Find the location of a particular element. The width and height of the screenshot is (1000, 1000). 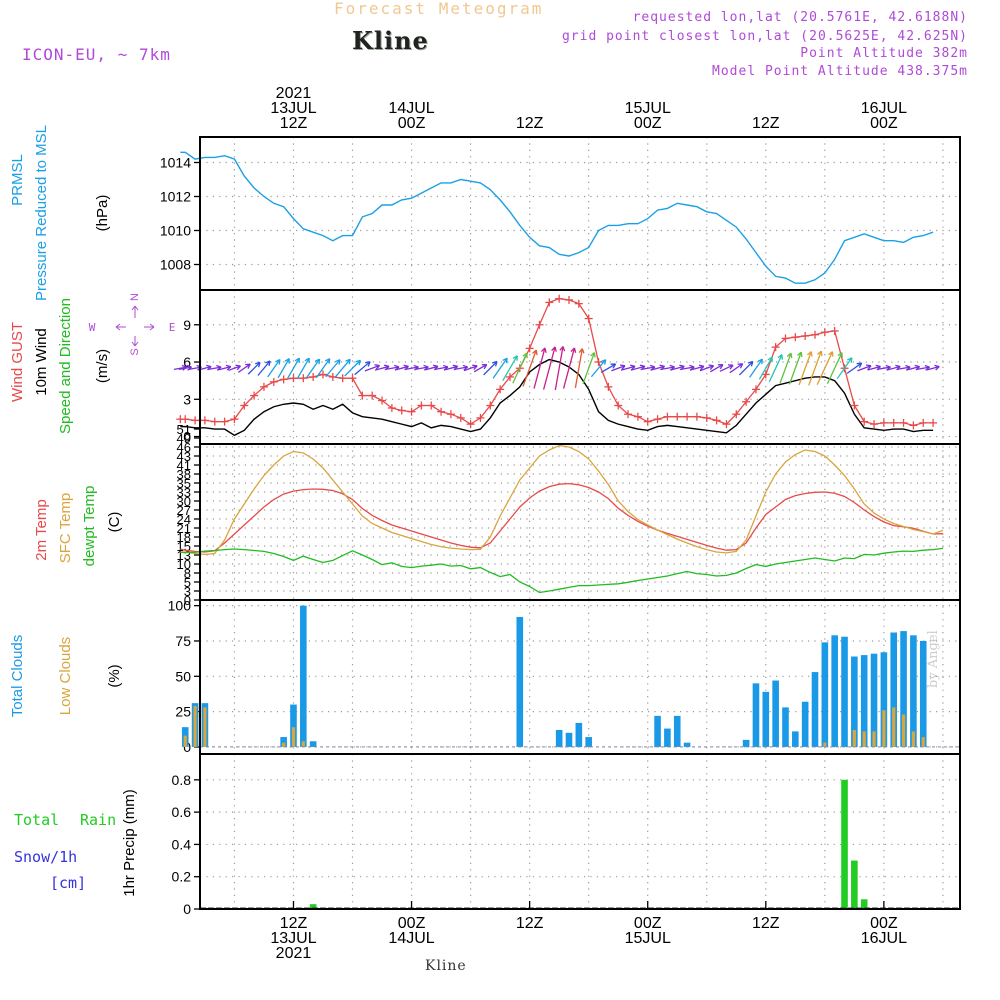

compass-s: S is located at coordinates (135, 351).